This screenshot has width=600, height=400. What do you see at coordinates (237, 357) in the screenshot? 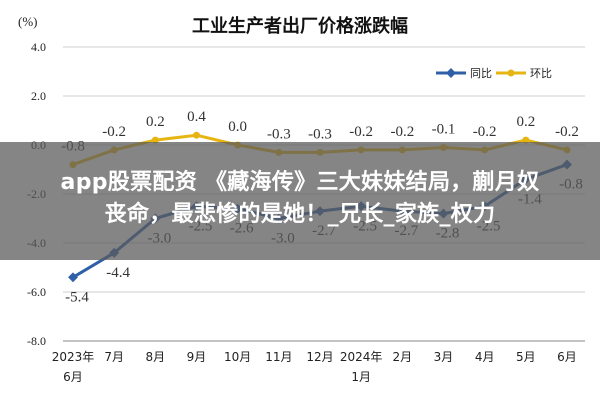
I see `x-tick-label: 10月` at bounding box center [237, 357].